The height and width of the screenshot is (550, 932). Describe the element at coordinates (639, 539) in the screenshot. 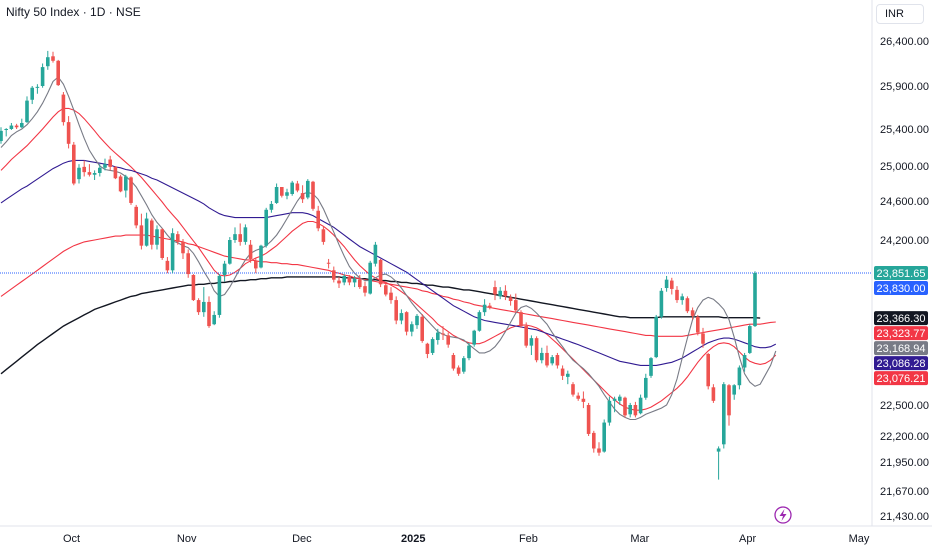

I see `x-tick-label: Mar` at that location.